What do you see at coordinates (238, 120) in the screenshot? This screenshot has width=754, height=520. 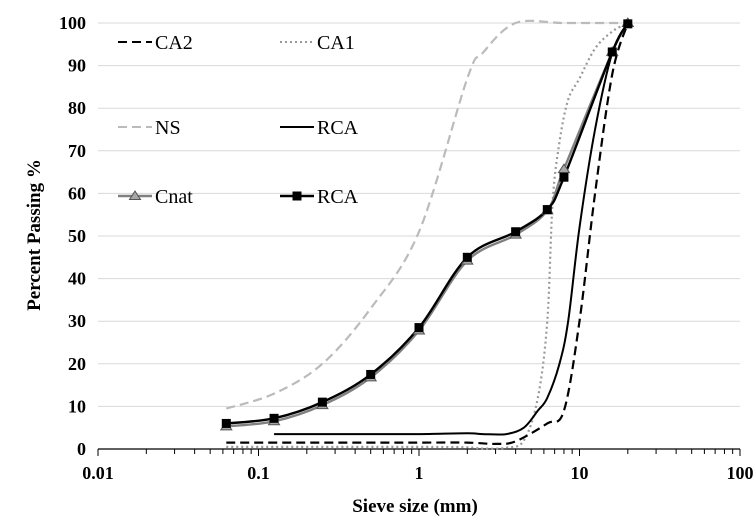 I see `legend: CA2 CA1 NS RCA Cnat RCA` at bounding box center [238, 120].